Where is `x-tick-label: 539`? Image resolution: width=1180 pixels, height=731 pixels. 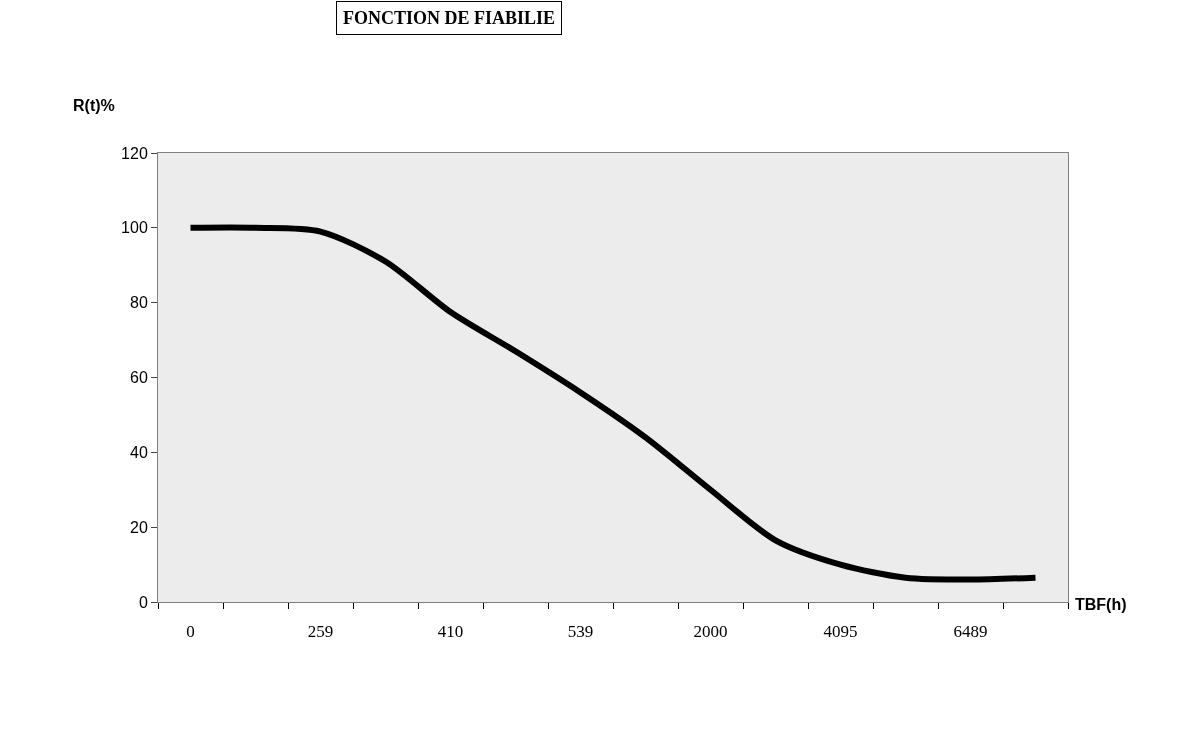
x-tick-label: 539 is located at coordinates (580, 632).